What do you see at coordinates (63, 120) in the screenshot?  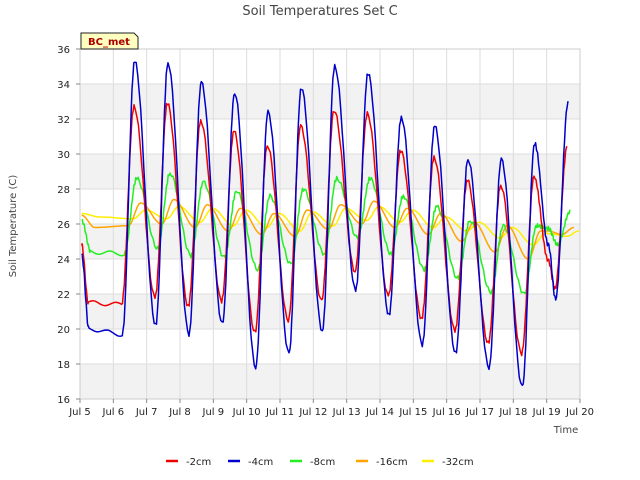 I see `y-tick-label: 32` at bounding box center [63, 120].